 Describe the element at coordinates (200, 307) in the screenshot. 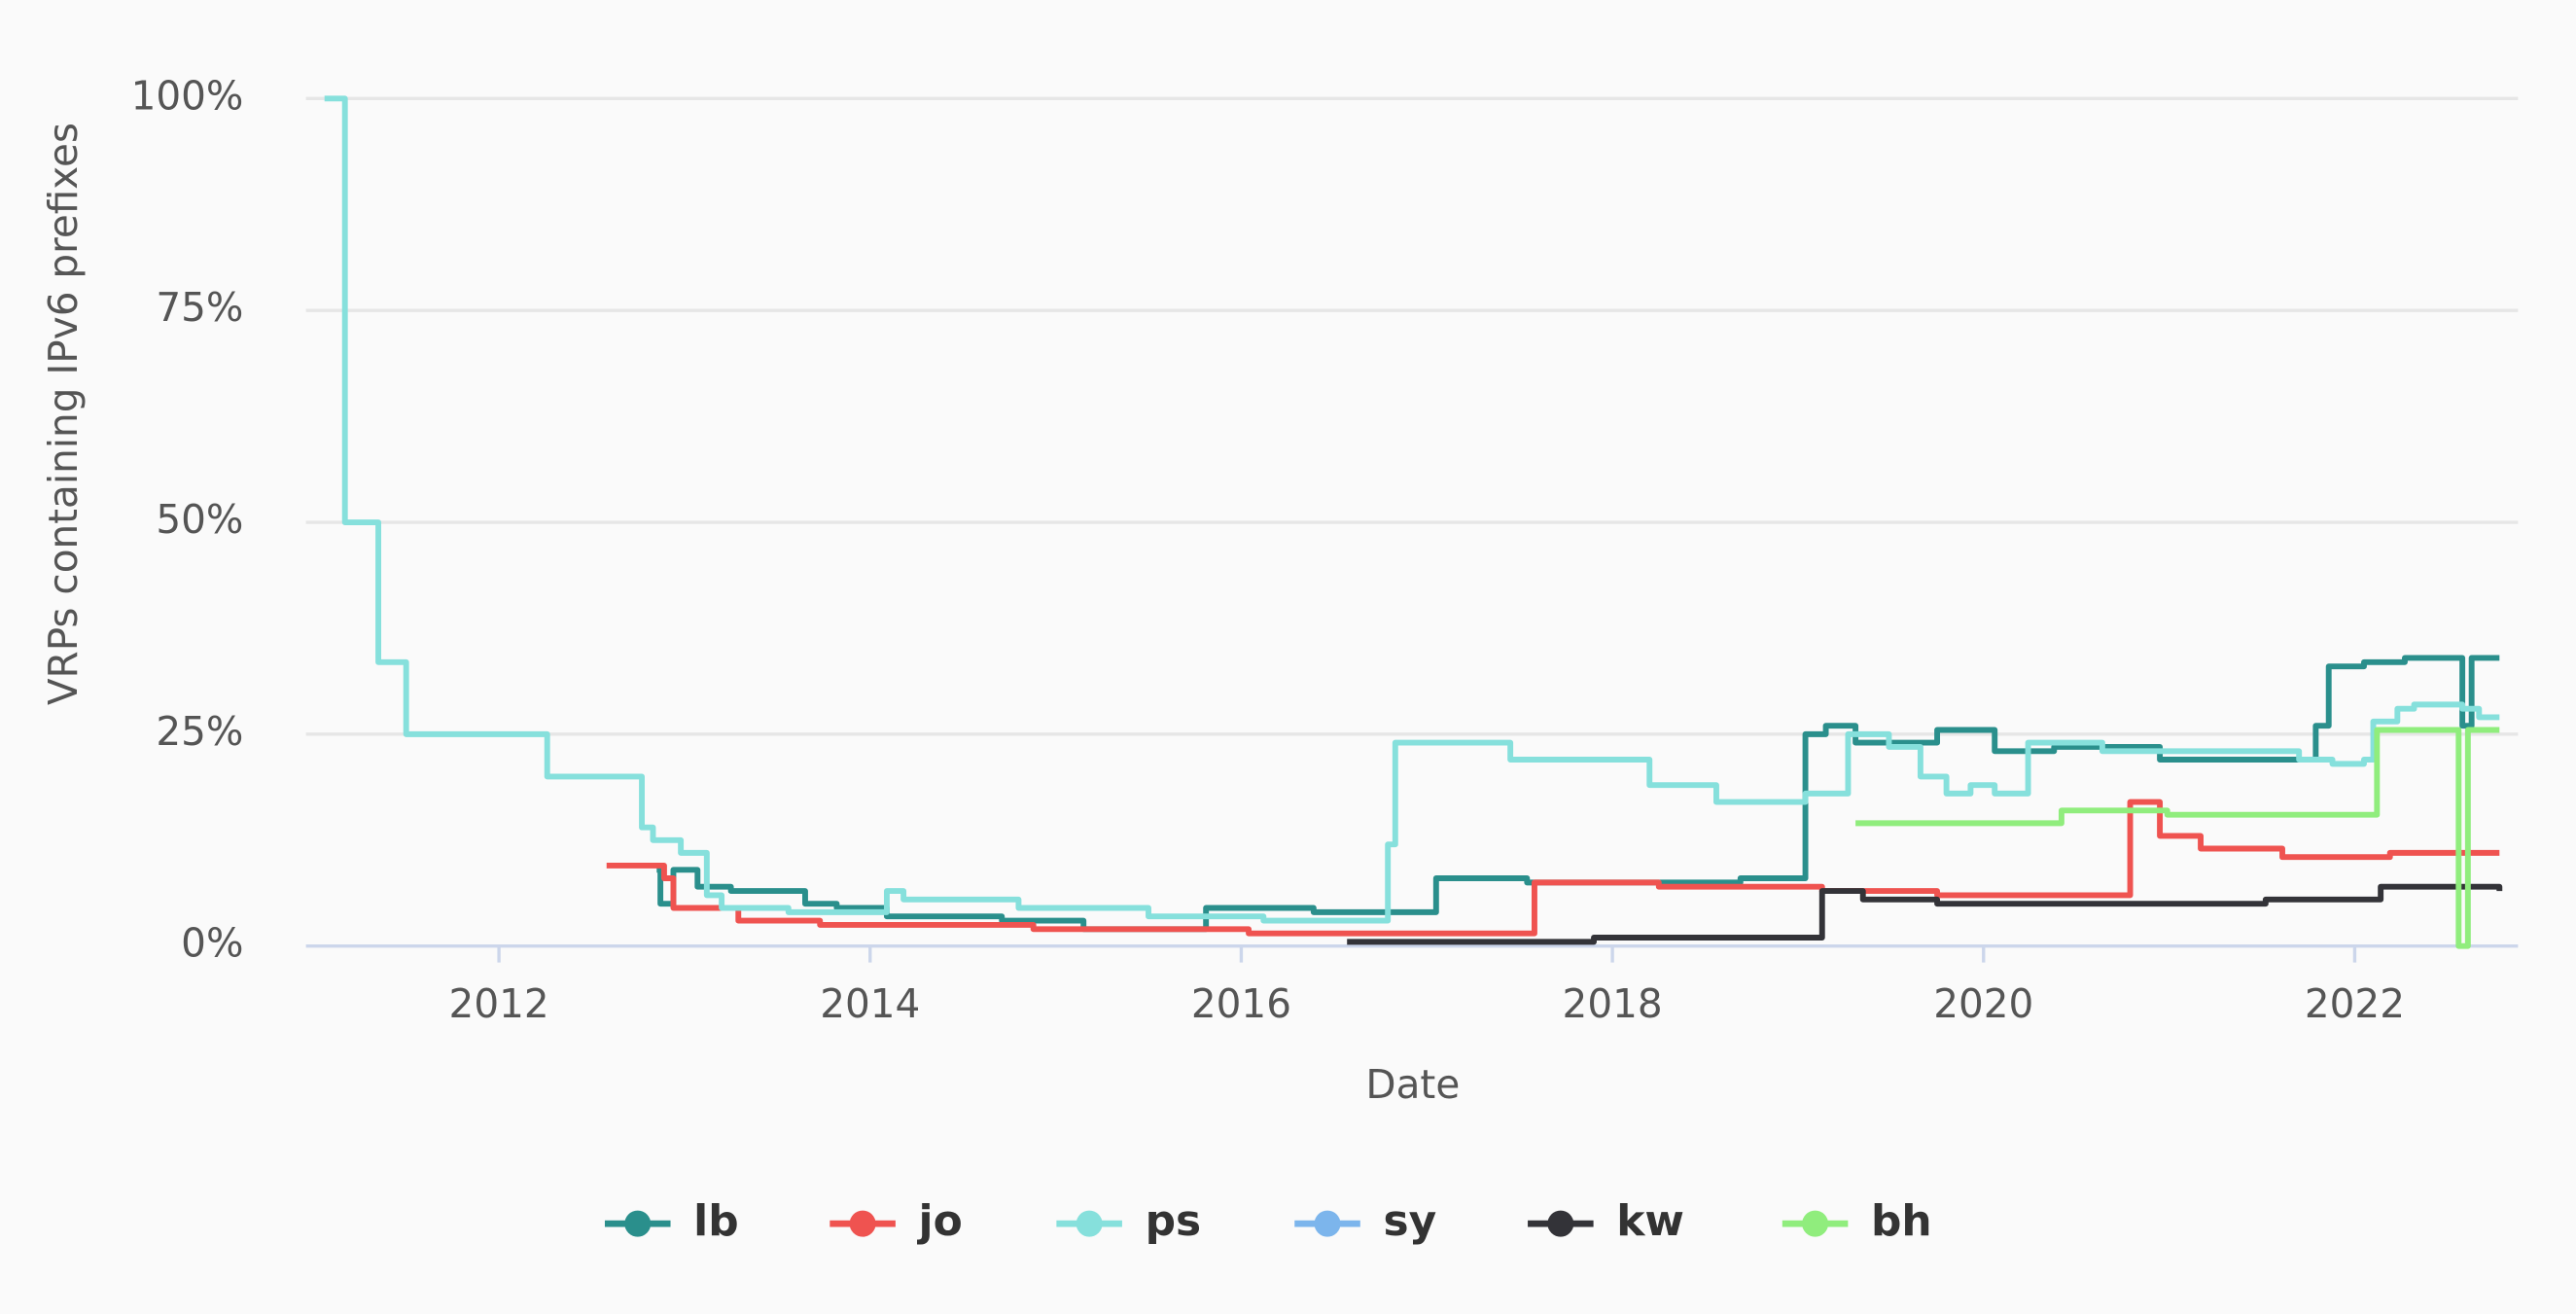

I see `y-tick-label: 75%` at that location.